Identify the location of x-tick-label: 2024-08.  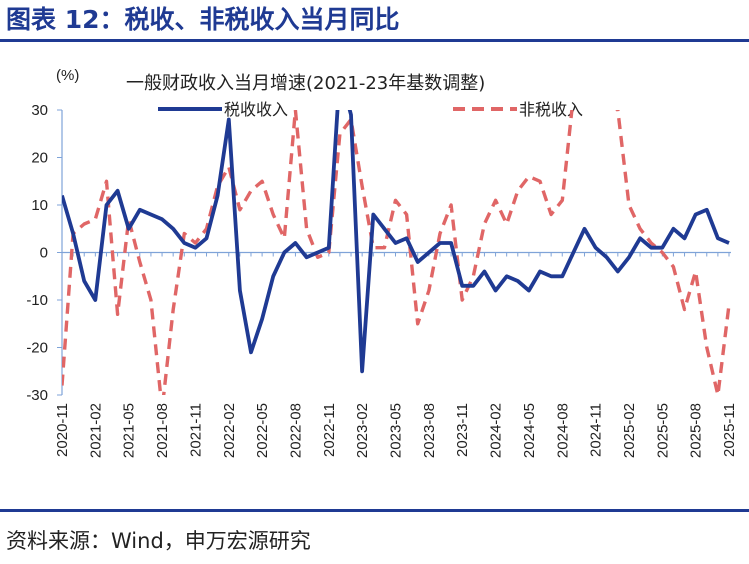
(562, 430).